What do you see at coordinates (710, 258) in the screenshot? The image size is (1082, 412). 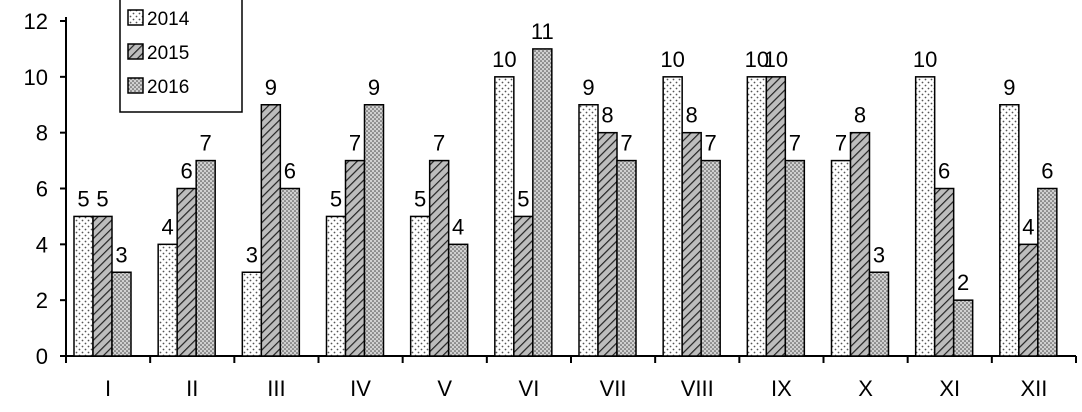 I see `bar-2016-VIII` at bounding box center [710, 258].